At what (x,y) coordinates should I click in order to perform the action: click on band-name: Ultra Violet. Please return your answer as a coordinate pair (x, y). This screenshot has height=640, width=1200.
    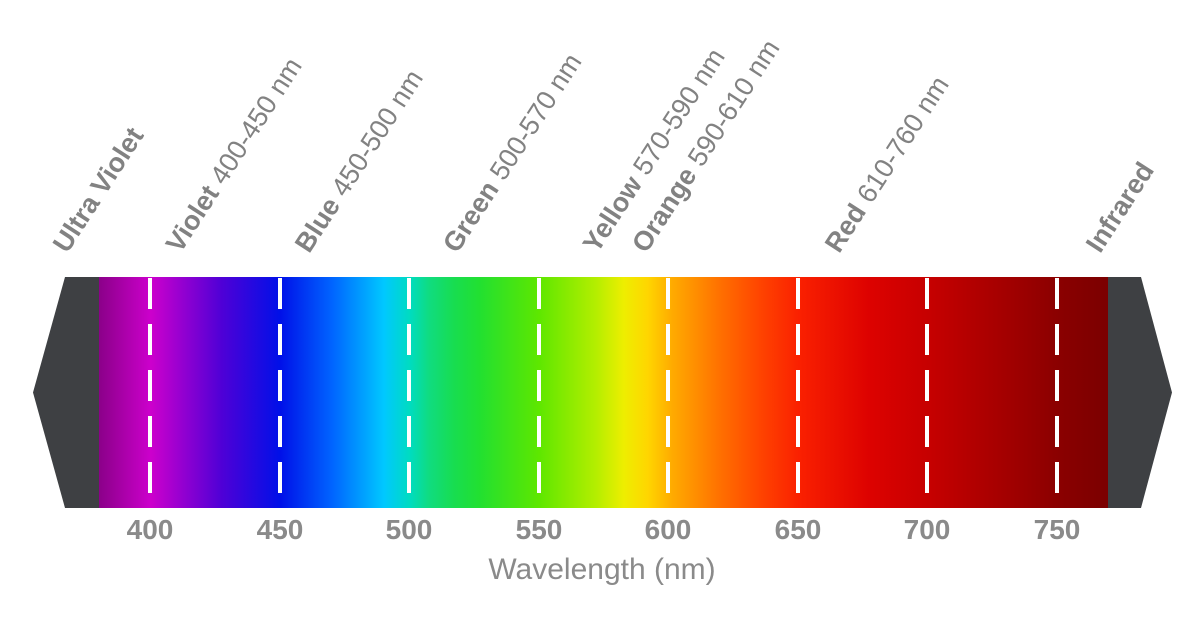
    Looking at the image, I should click on (98, 189).